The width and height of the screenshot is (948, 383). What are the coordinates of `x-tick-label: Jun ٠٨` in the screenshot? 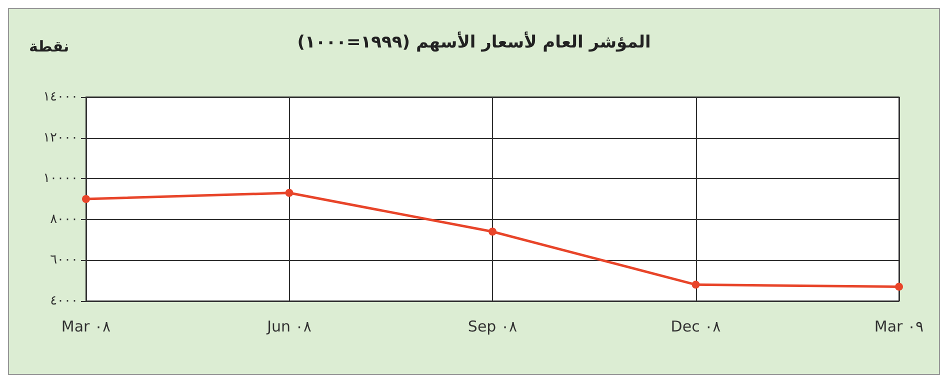 It's located at (289, 327).